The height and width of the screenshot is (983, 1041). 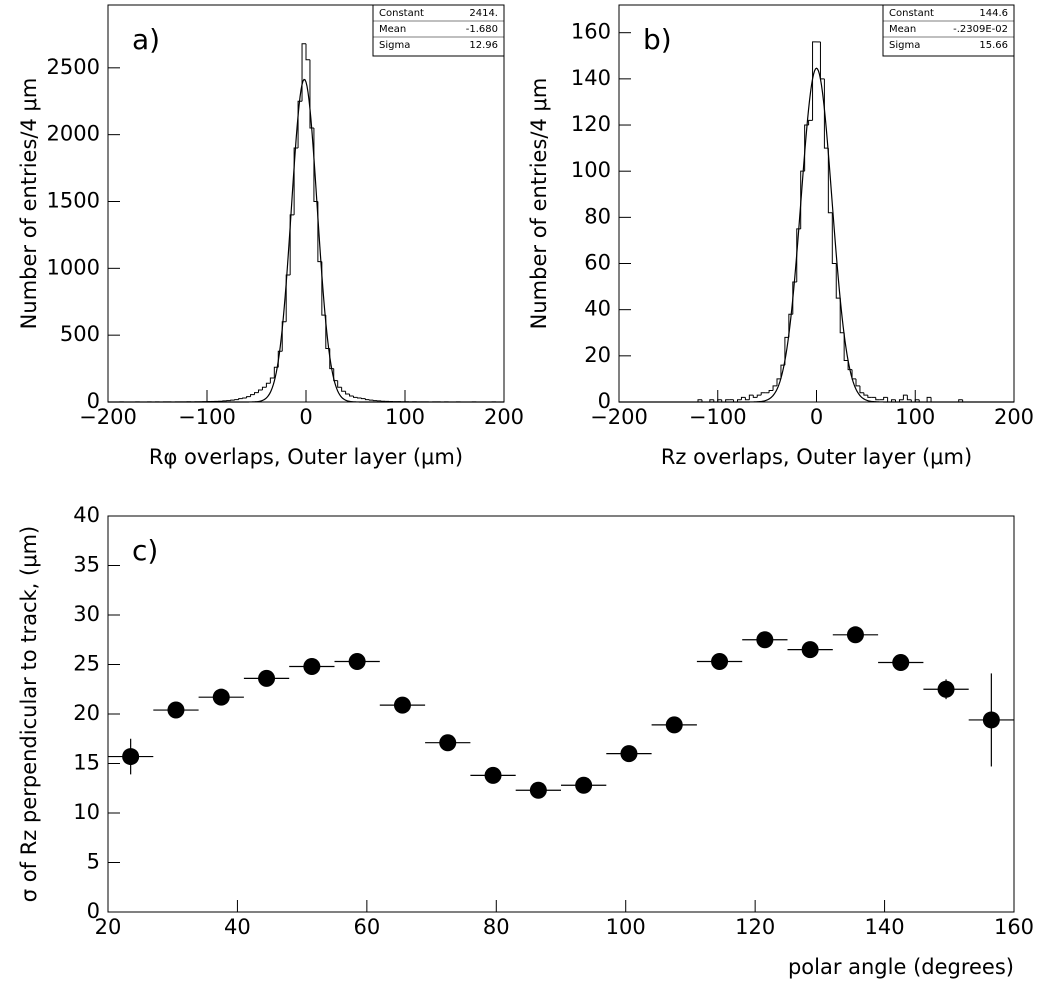 I want to click on y-tick-label: 25, so click(x=86, y=664).